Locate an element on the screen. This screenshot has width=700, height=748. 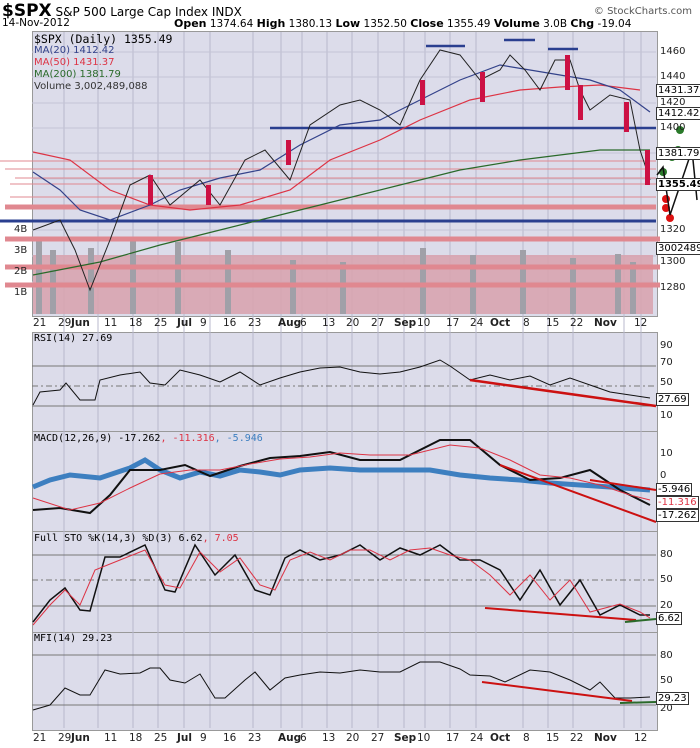
low-label: Low is located at coordinates (348, 23).